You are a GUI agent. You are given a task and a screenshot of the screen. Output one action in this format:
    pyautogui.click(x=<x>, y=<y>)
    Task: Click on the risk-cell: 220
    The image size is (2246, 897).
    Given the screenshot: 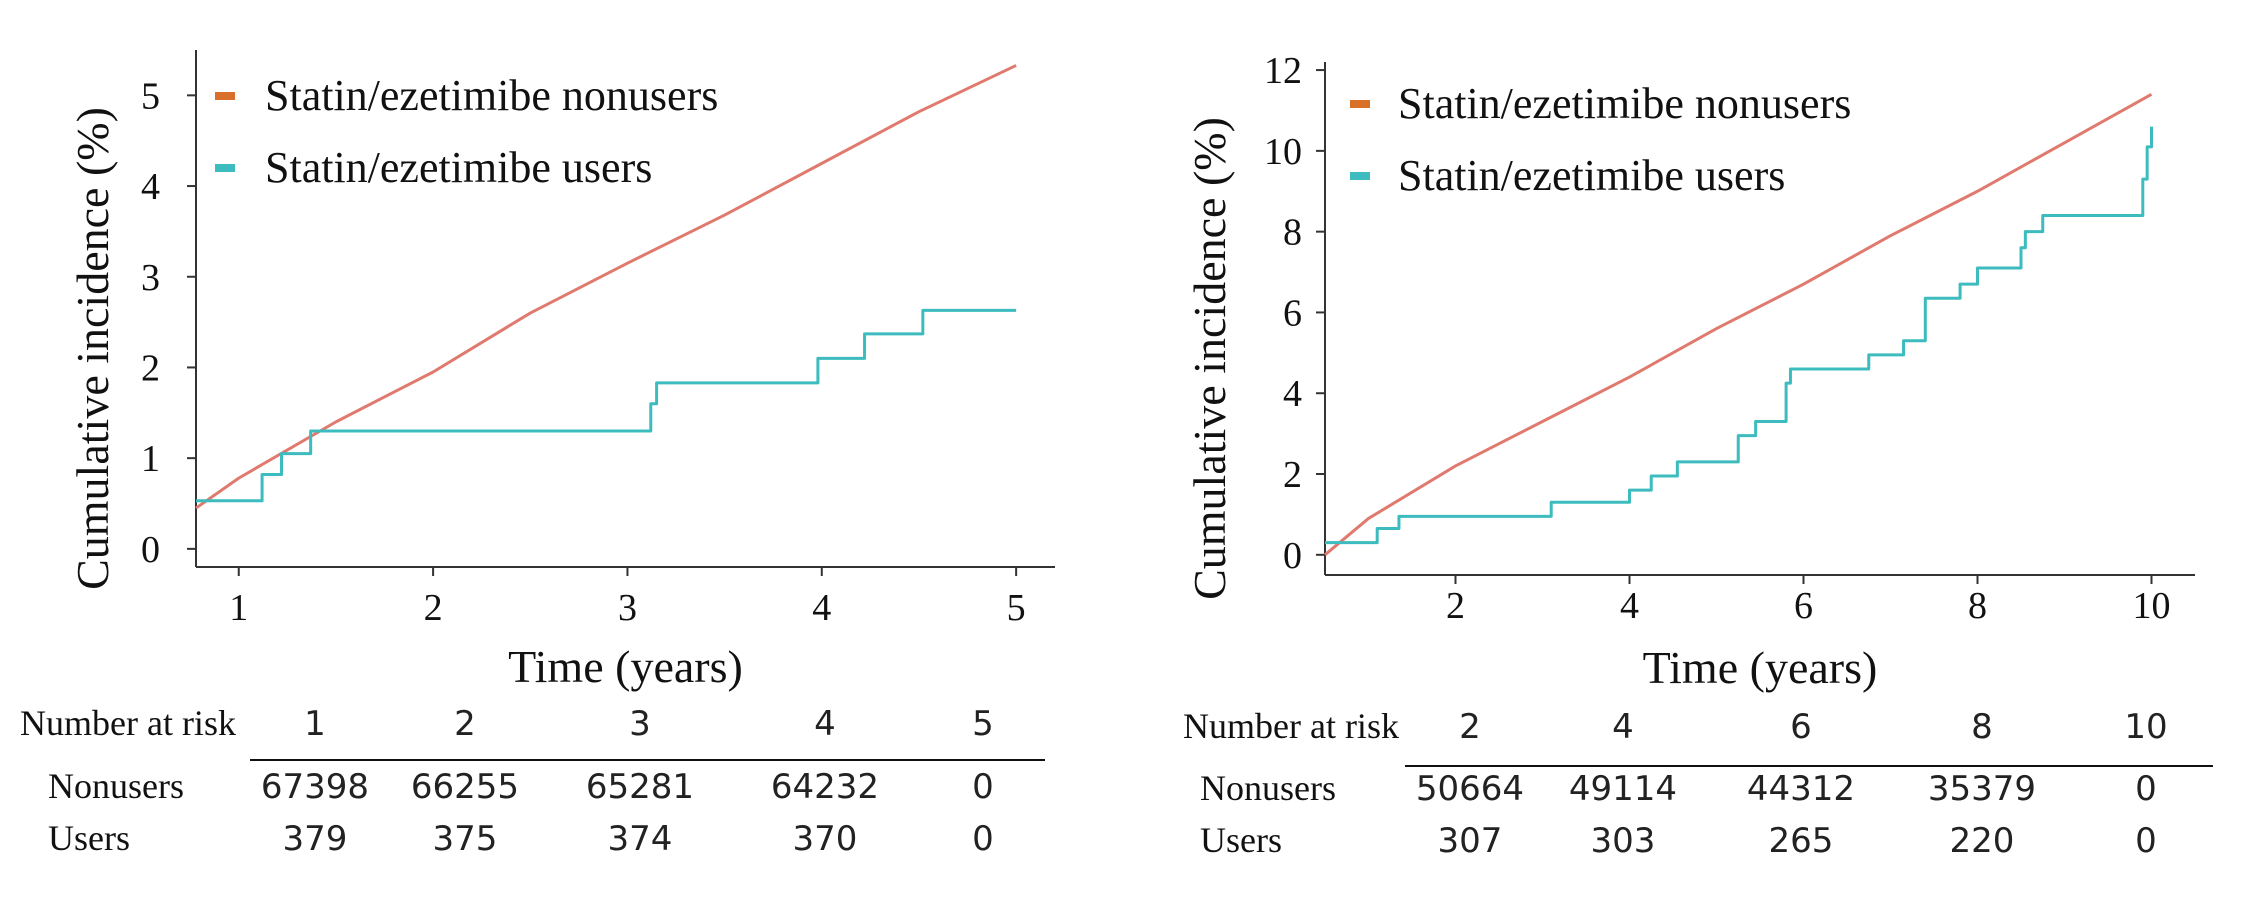 What is the action you would take?
    pyautogui.click(x=1982, y=841)
    